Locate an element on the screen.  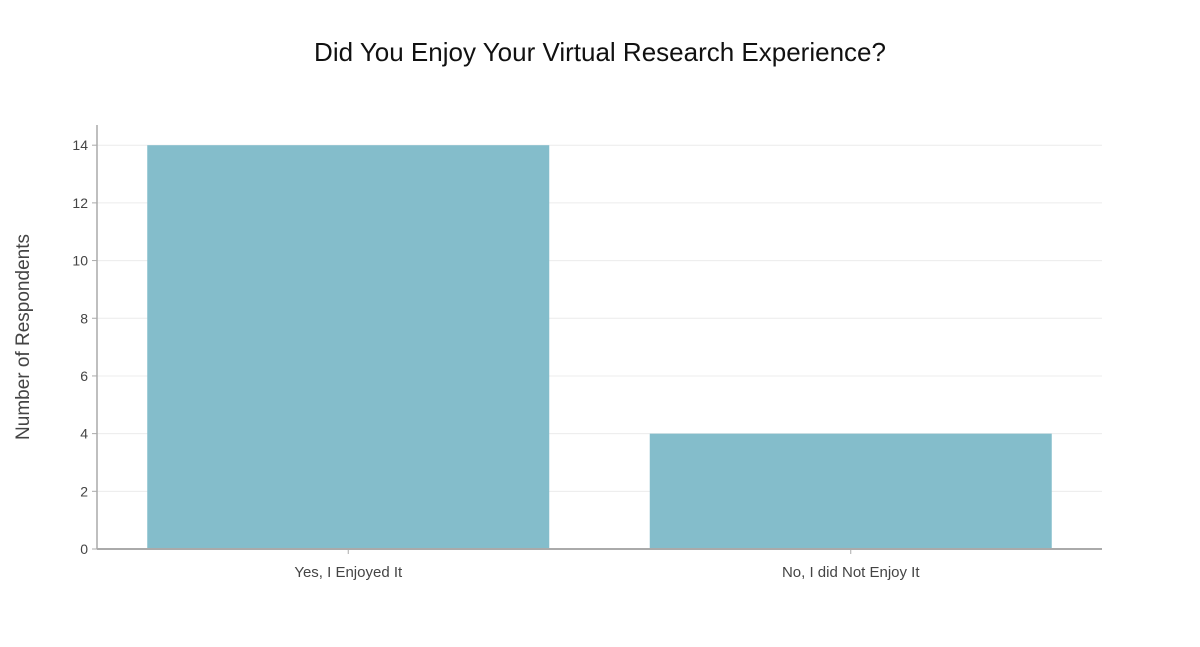
y-tick-label: 2 is located at coordinates (84, 491).